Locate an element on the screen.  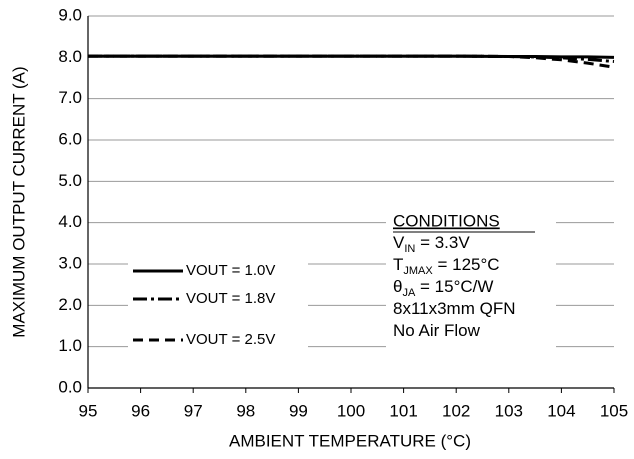
legend-label: VOUT = 1.0V is located at coordinates (230, 270).